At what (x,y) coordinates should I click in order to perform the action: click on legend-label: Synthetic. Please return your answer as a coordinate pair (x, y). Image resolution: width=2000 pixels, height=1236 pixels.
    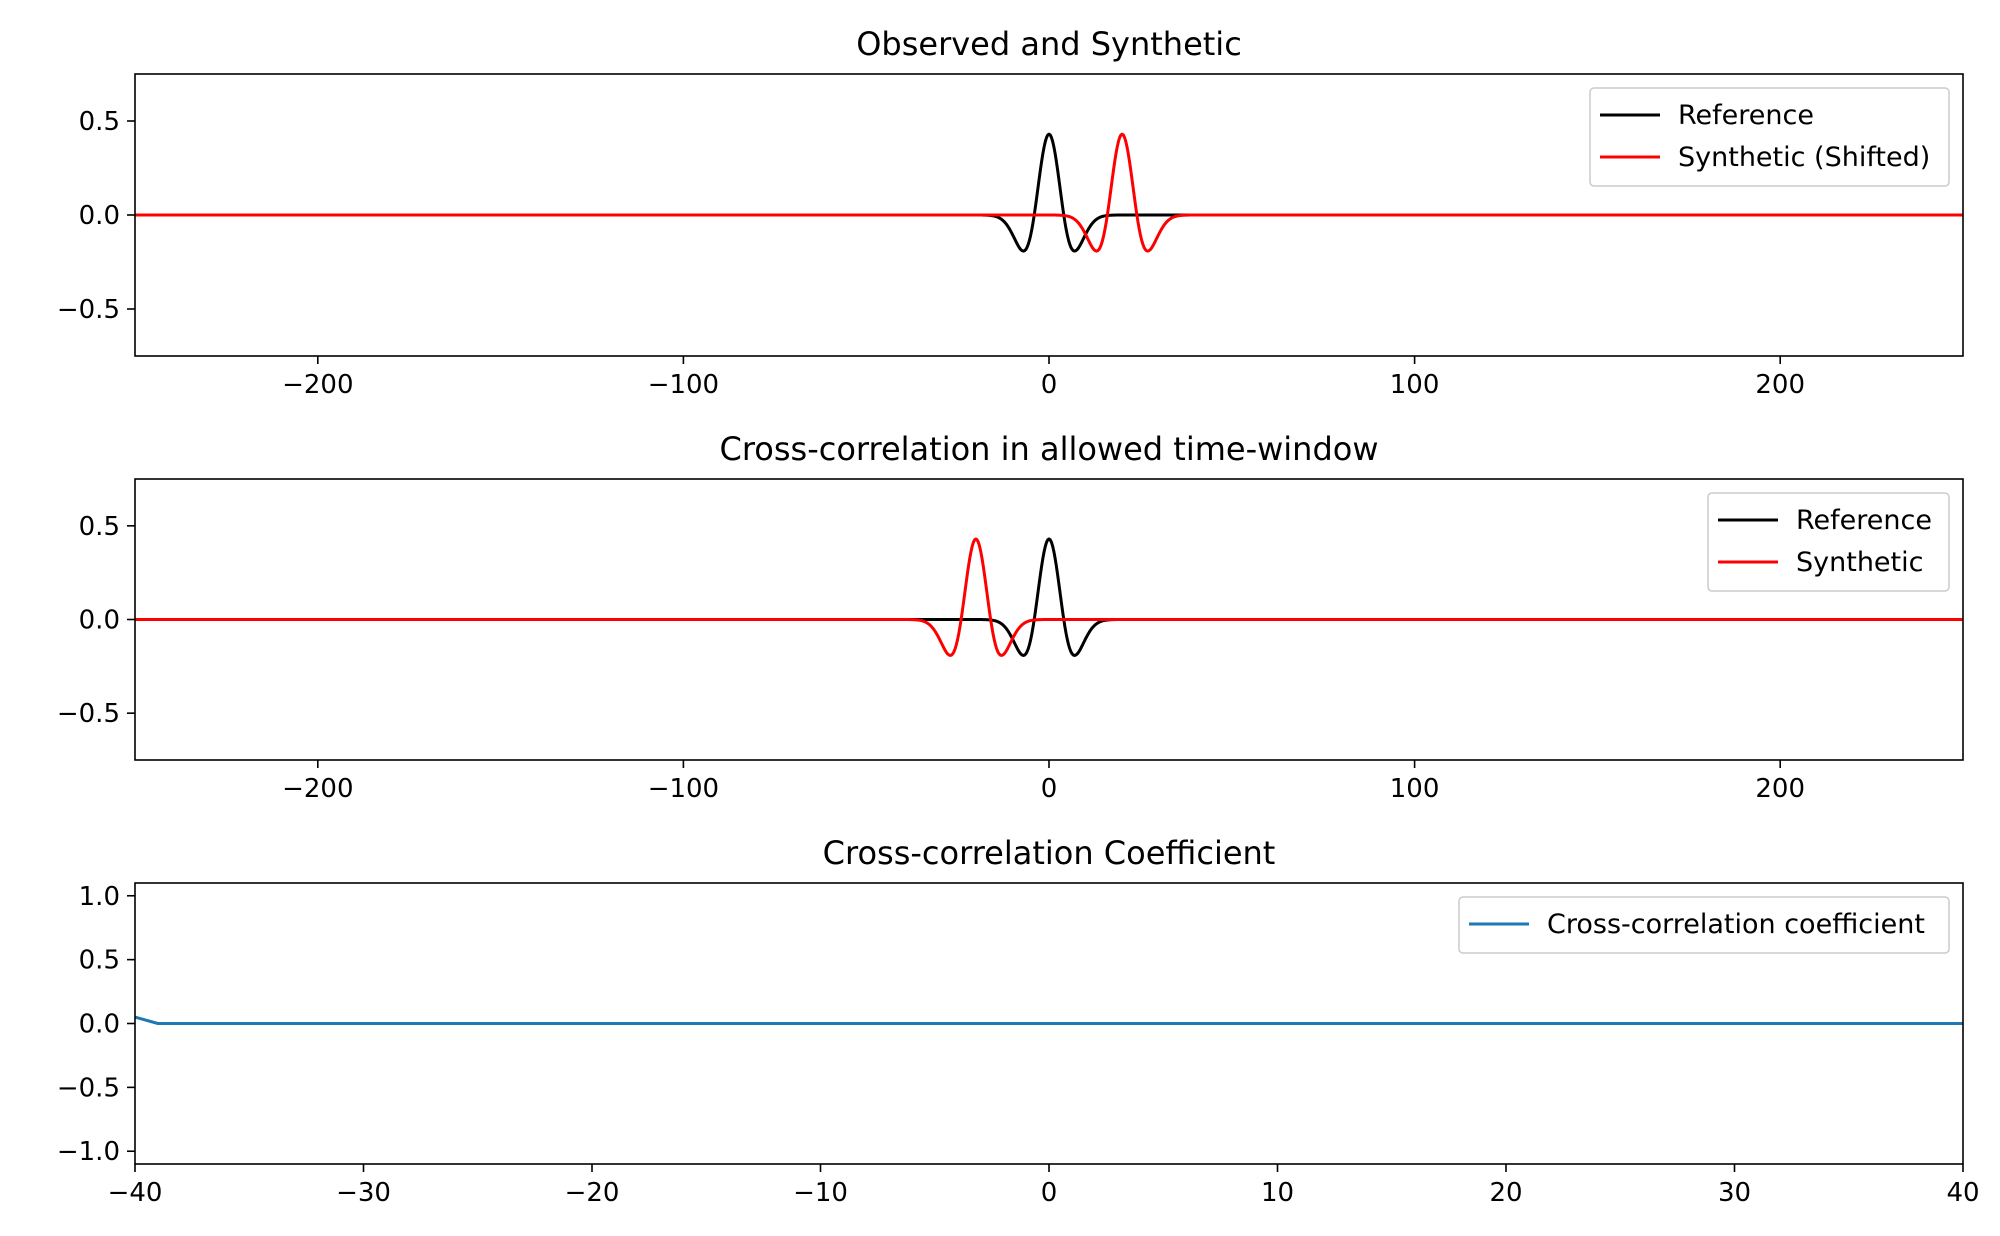
    Looking at the image, I should click on (1859, 562).